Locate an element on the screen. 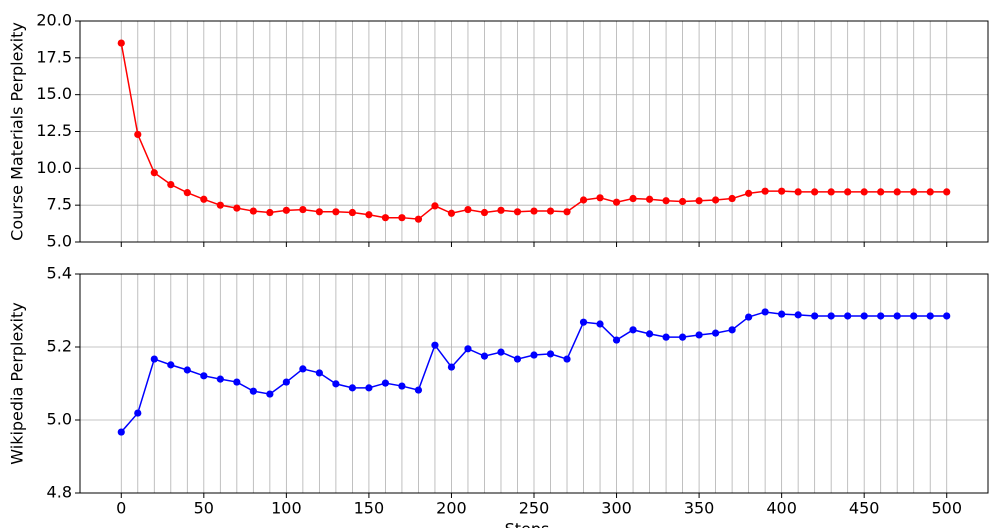 This screenshot has width=997, height=528. x-tick-label: 200 is located at coordinates (451, 508).